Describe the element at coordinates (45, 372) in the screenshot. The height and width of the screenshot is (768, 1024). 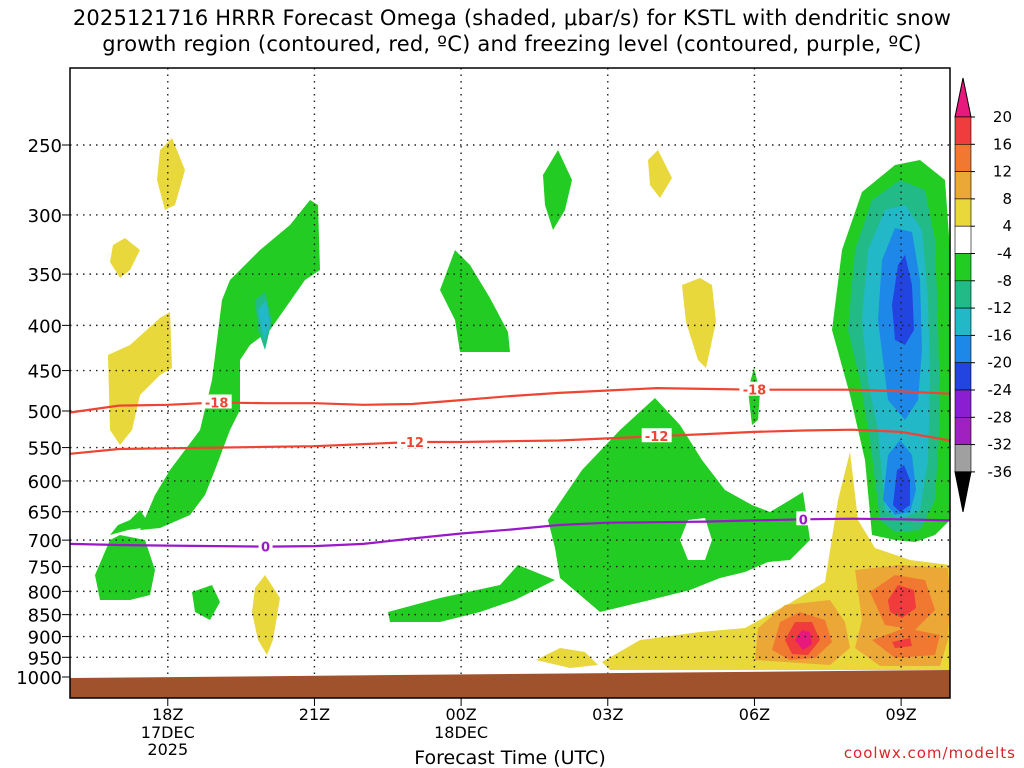
I see `y-tick-label: 450` at that location.